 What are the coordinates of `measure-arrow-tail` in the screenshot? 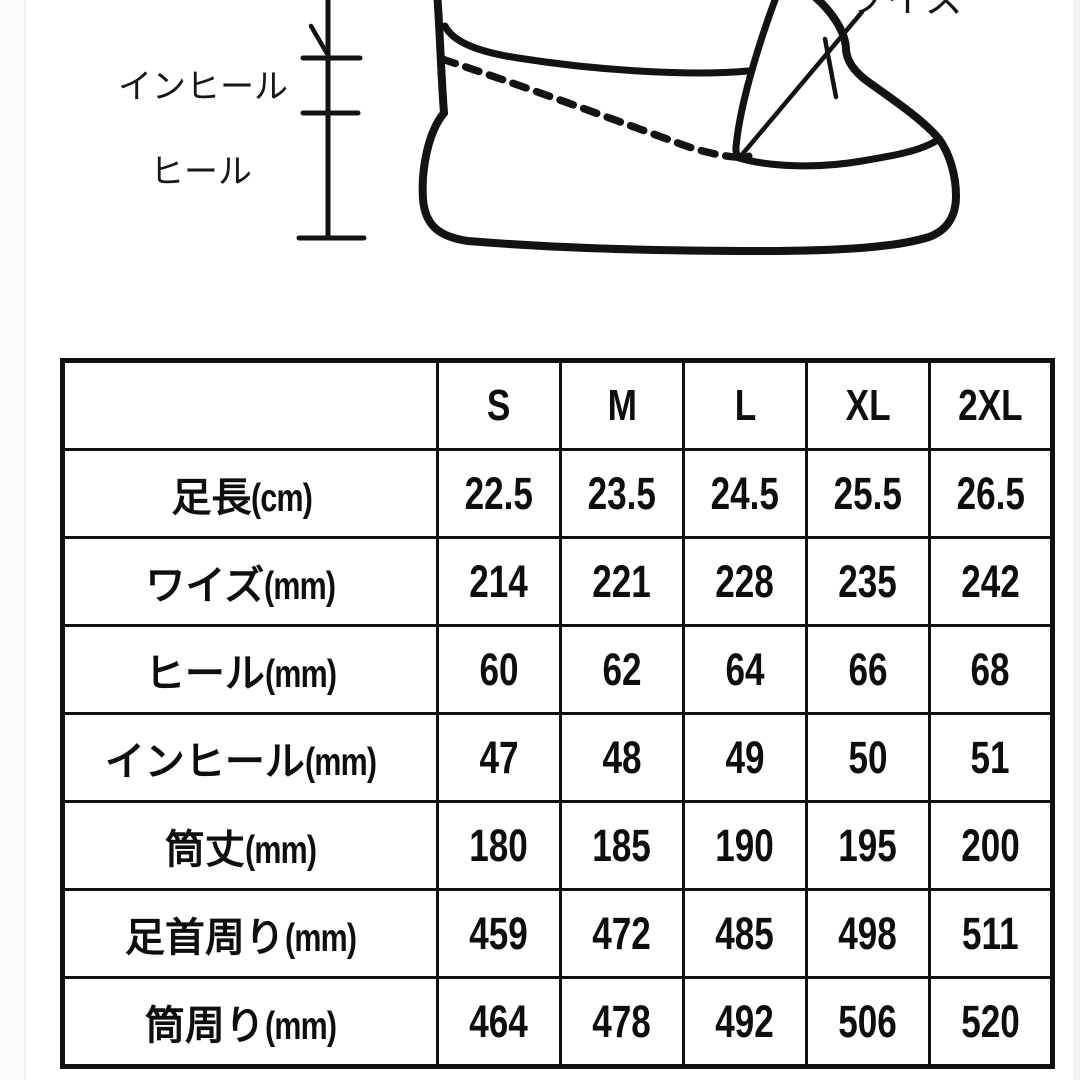 It's located at (320, 41).